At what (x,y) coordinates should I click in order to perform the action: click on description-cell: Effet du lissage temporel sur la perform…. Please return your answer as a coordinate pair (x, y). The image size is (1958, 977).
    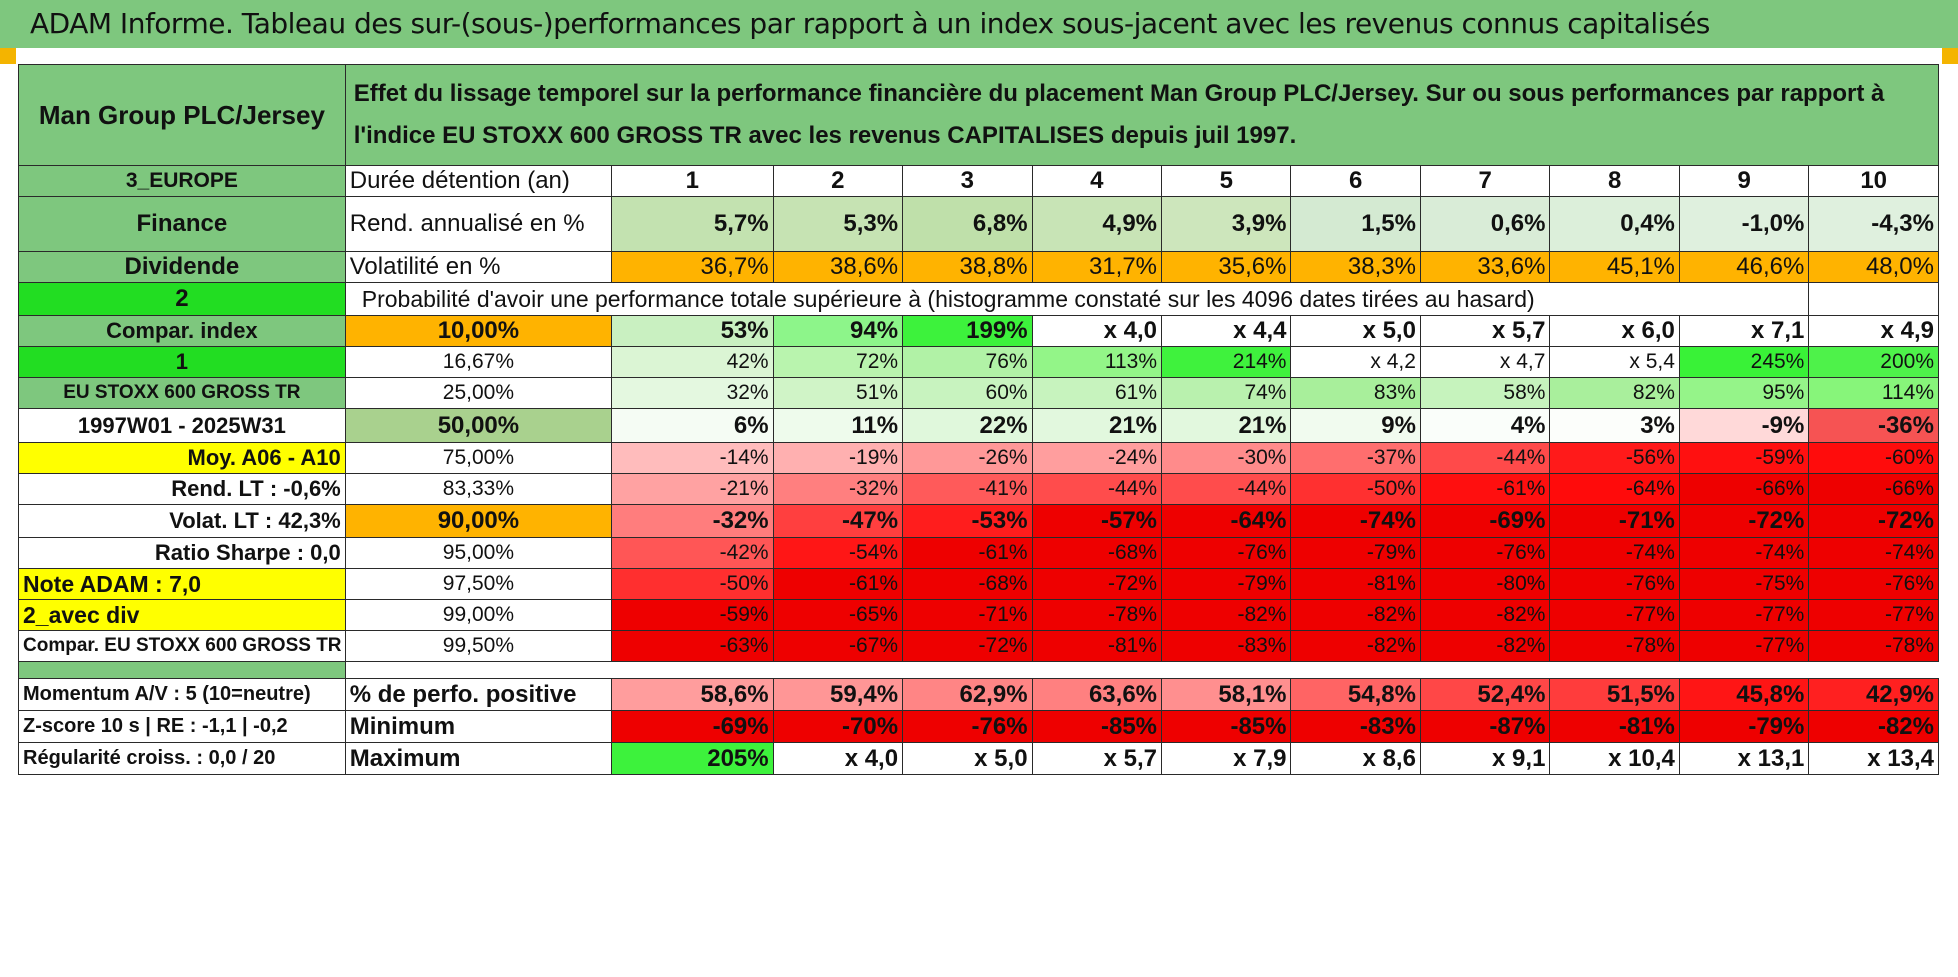
    Looking at the image, I should click on (1142, 115).